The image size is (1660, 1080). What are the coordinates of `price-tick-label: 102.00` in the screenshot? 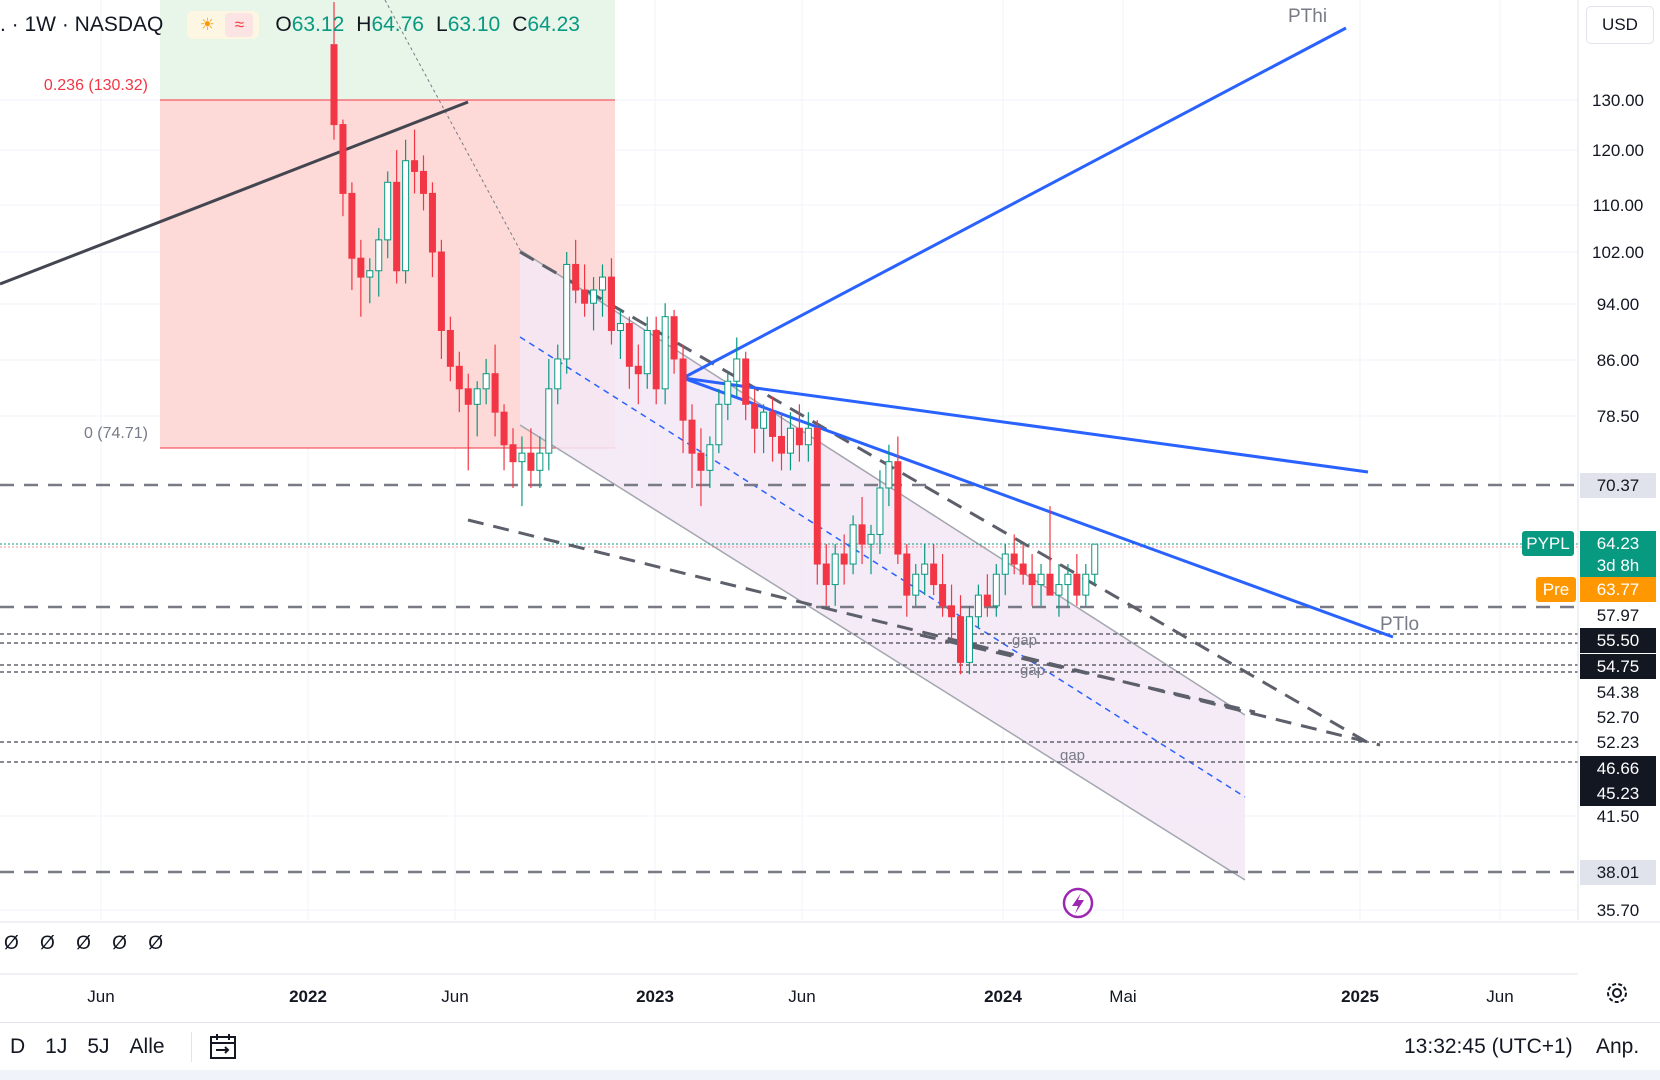 It's located at (1618, 252).